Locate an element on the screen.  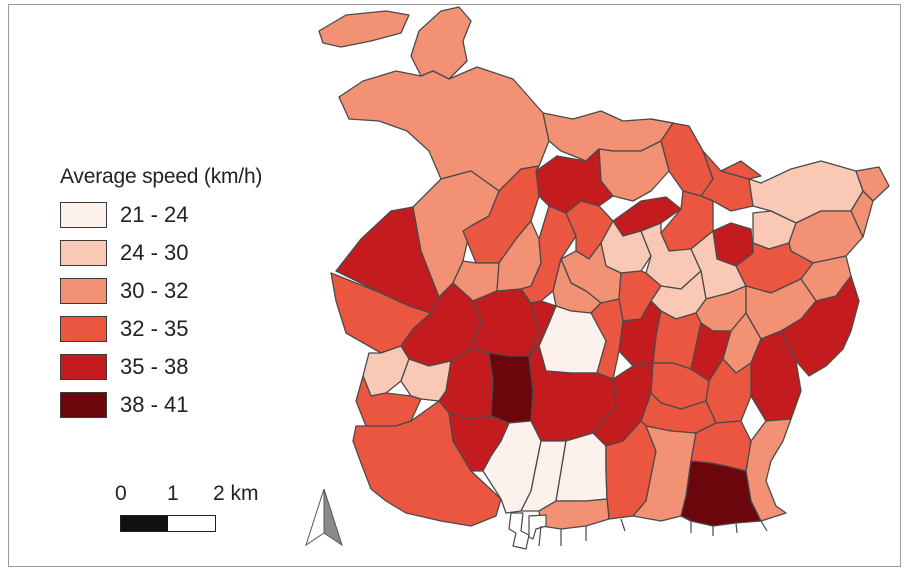
legend-item: 21 - 24 is located at coordinates (161, 215).